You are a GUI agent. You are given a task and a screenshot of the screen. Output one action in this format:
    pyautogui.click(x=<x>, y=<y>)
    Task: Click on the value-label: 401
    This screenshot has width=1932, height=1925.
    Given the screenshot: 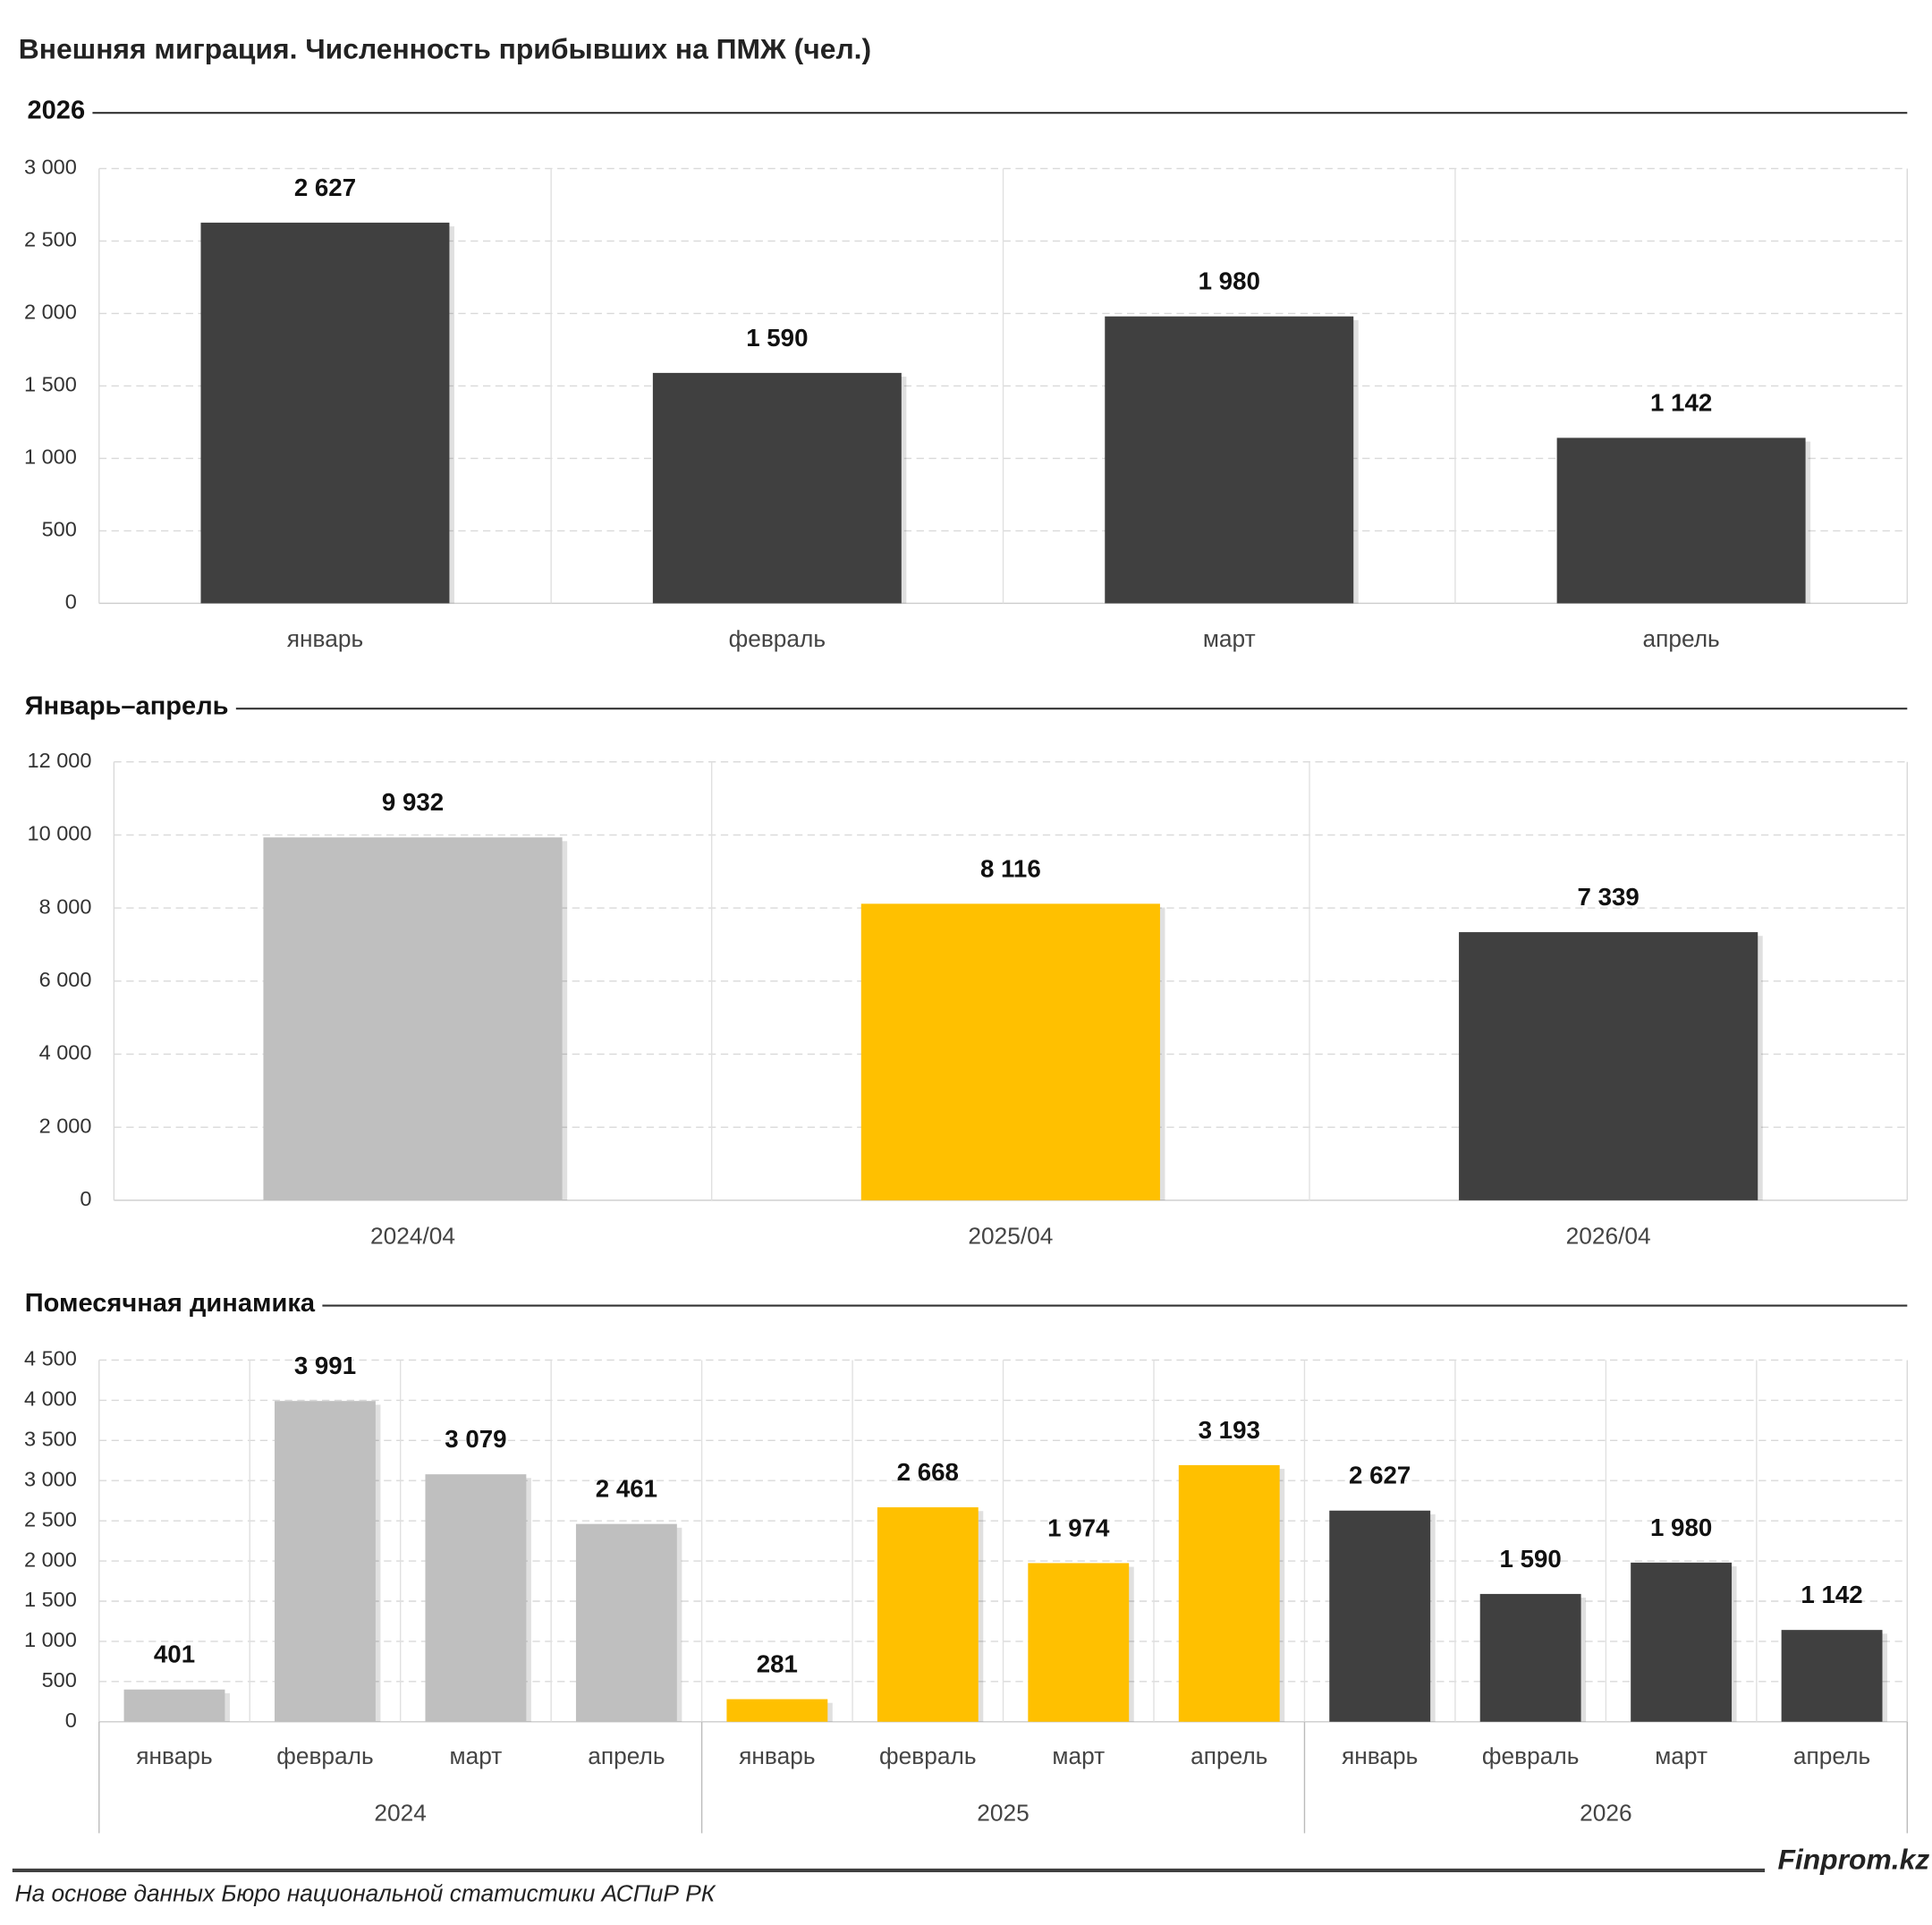 What is the action you would take?
    pyautogui.click(x=174, y=1655)
    